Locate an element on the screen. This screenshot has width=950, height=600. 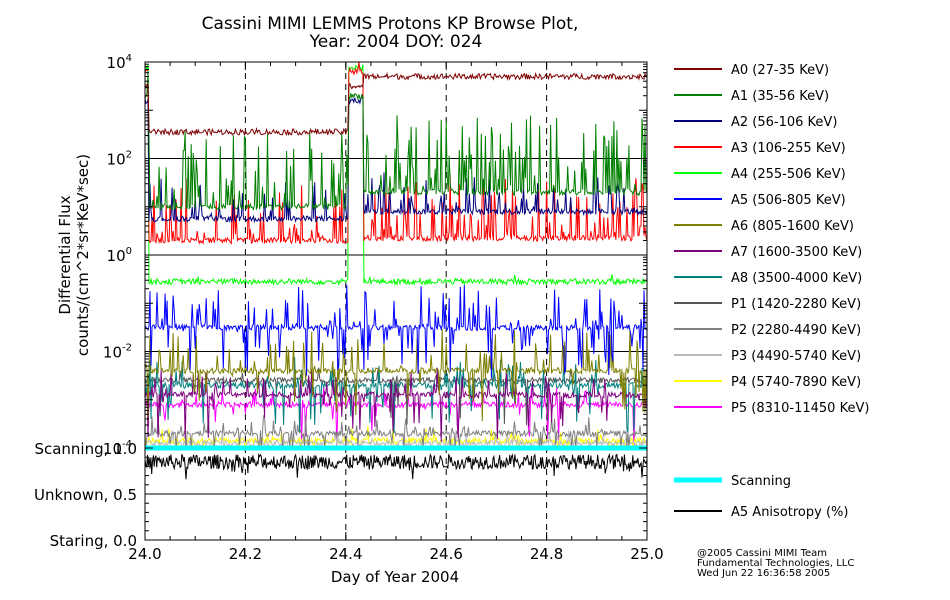
legend-label: P5 (8310-11450 KeV) is located at coordinates (800, 408).